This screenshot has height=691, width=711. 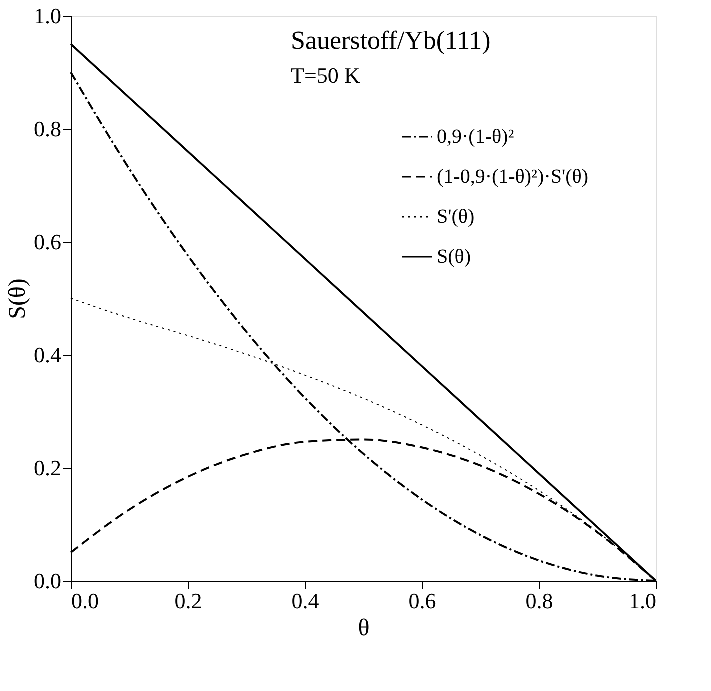 I want to click on x-tick-label: 0.8, so click(x=540, y=601).